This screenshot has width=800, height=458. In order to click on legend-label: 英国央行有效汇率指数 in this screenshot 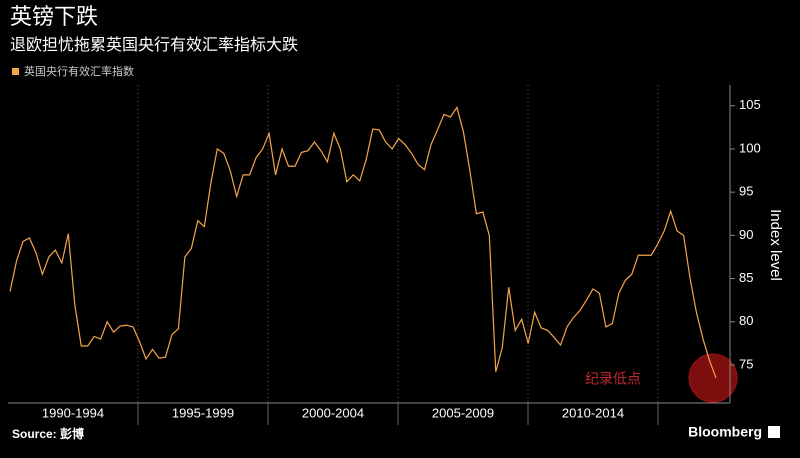, I will do `click(79, 71)`.